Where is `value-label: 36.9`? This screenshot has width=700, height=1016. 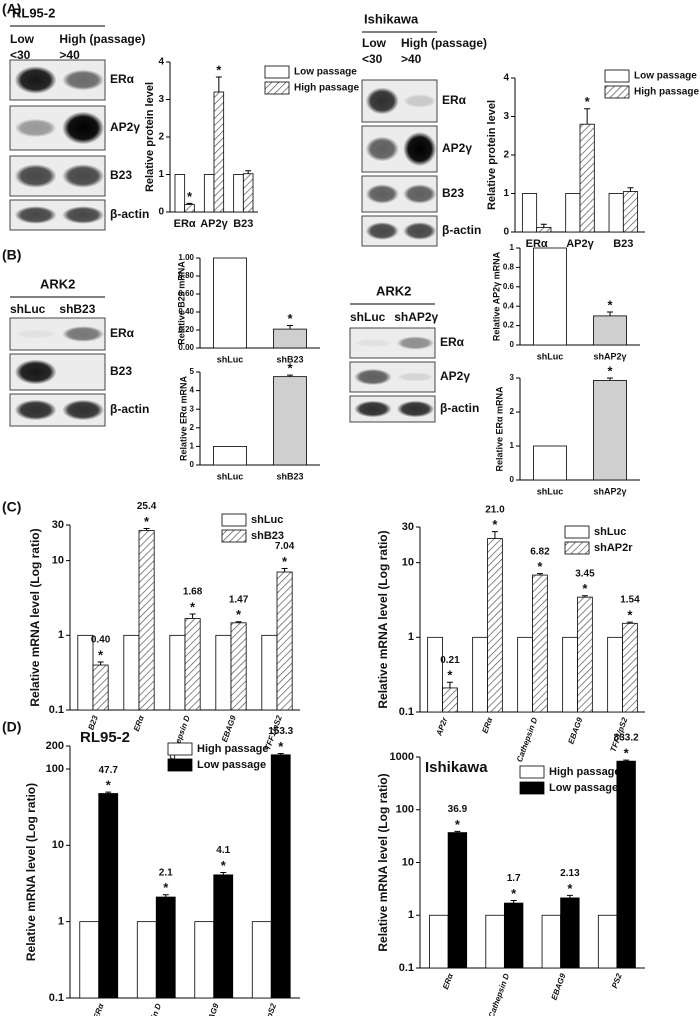
value-label: 36.9 is located at coordinates (458, 809).